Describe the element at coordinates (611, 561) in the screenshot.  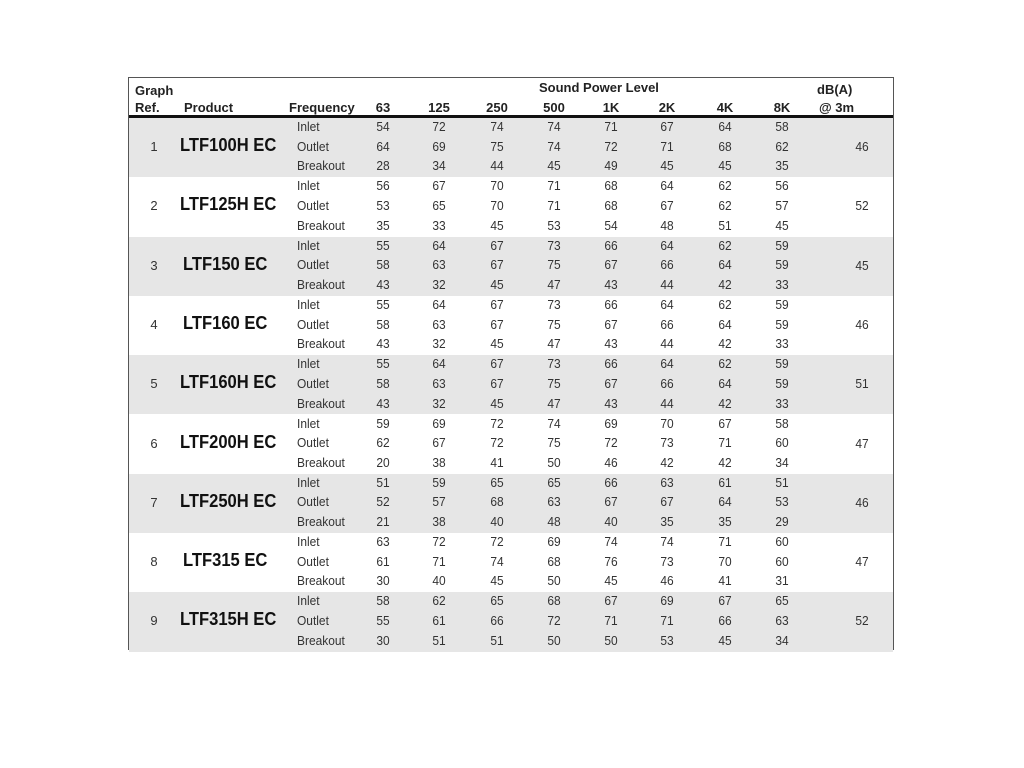
I see `band-value: 76` at that location.